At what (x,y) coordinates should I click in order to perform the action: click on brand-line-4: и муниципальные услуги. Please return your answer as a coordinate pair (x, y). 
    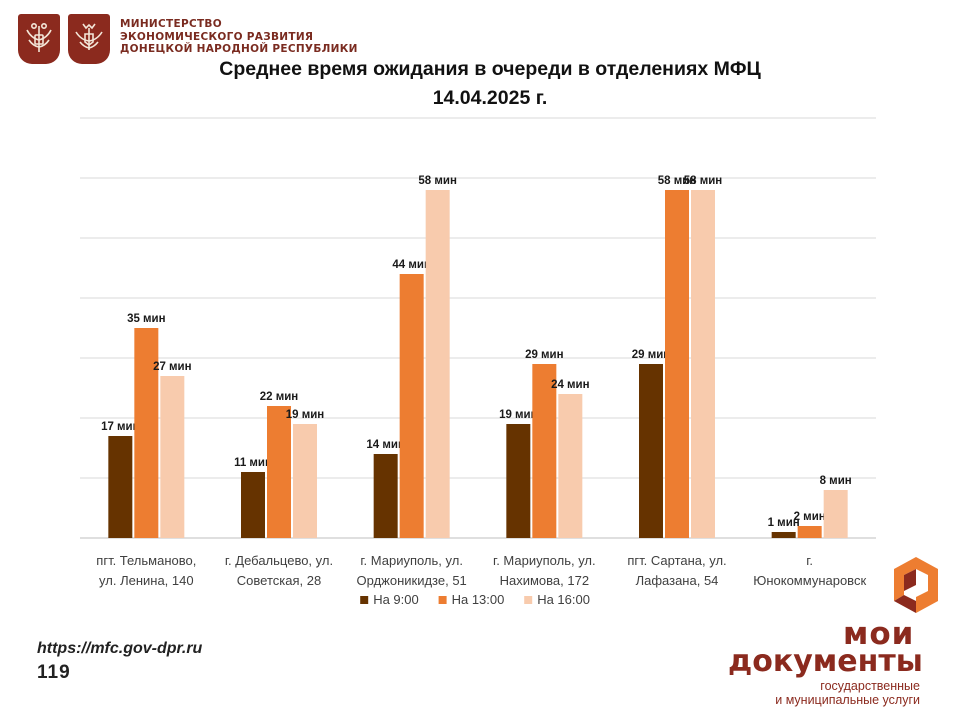
    Looking at the image, I should click on (847, 700).